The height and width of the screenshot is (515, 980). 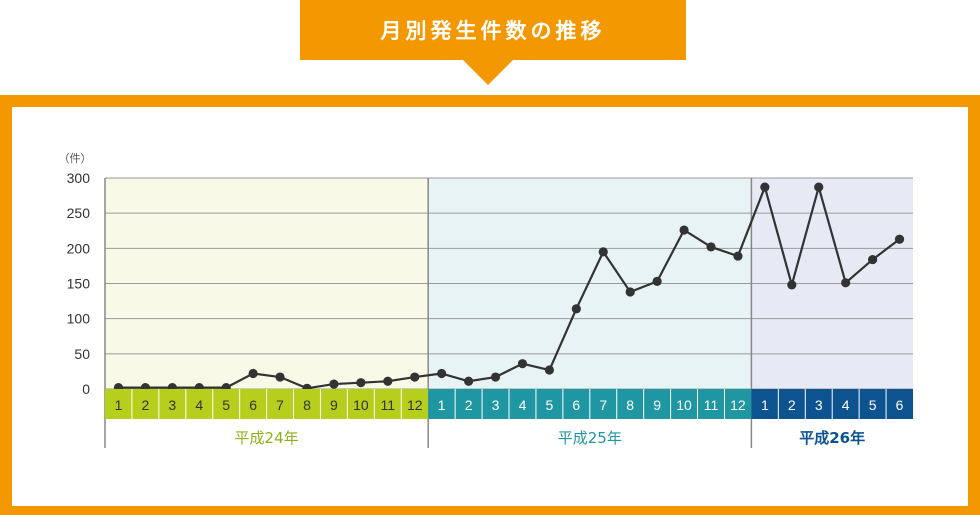 I want to click on y-tick-label: 100, so click(x=79, y=319).